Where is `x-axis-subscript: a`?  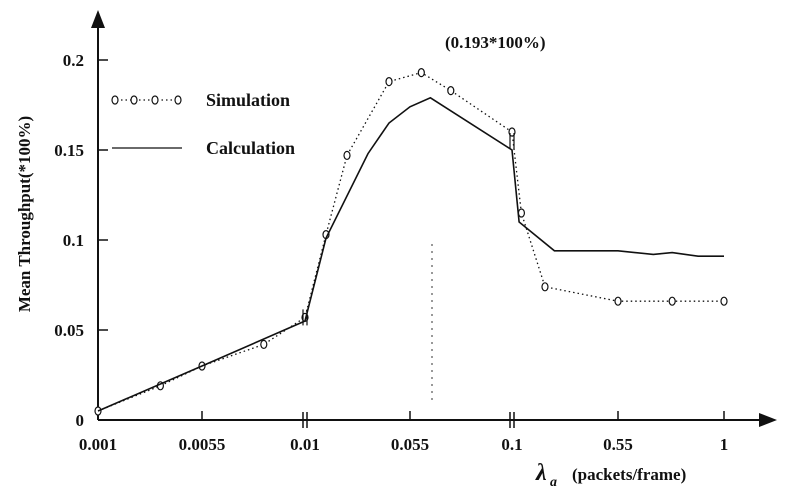
x-axis-subscript: a is located at coordinates (553, 482).